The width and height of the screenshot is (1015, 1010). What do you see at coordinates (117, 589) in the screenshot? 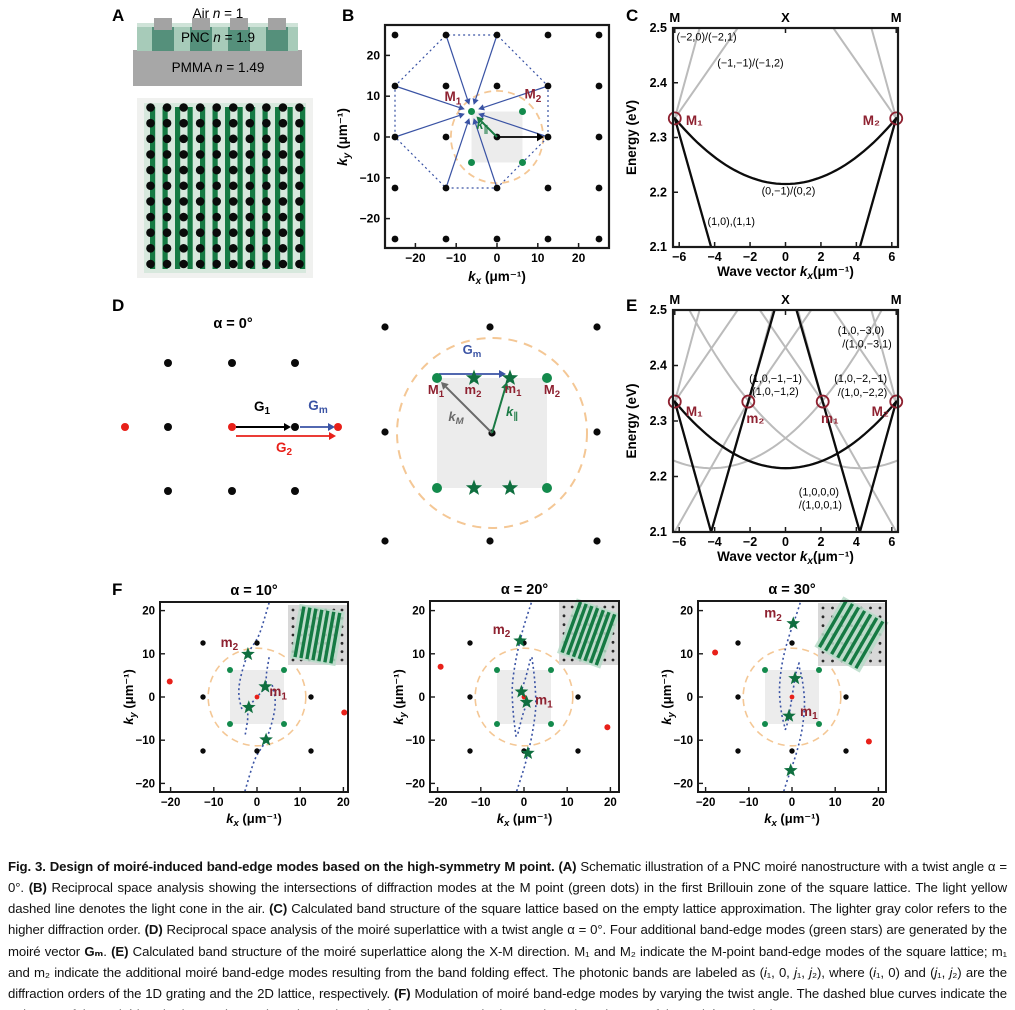
I see `panel-label-f: F` at bounding box center [117, 589].